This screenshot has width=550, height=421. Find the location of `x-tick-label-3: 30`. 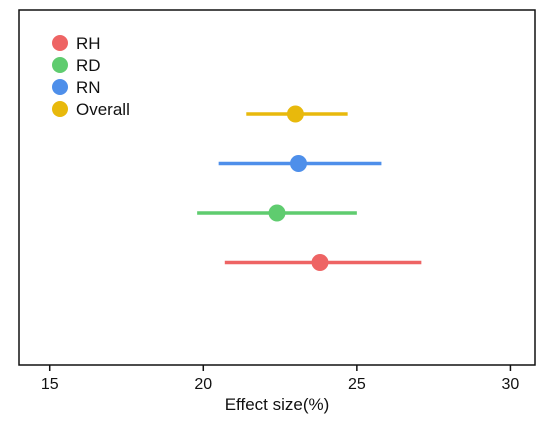

x-tick-label-3: 30 is located at coordinates (511, 384).